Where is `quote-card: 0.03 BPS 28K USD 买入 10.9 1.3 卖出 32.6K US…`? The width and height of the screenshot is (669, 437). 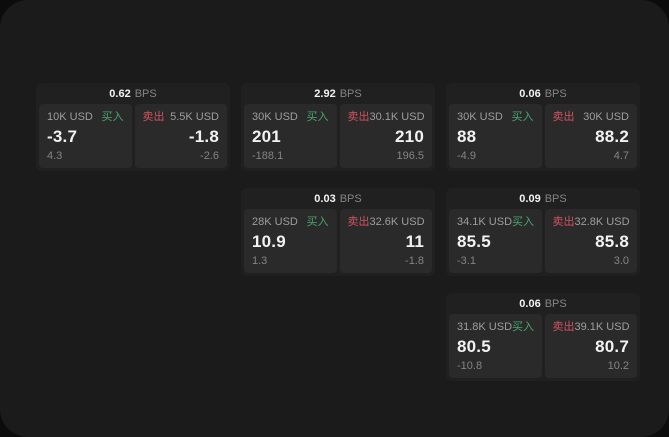 quote-card: 0.03 BPS 28K USD 买入 10.9 1.3 卖出 32.6K US… is located at coordinates (338, 232).